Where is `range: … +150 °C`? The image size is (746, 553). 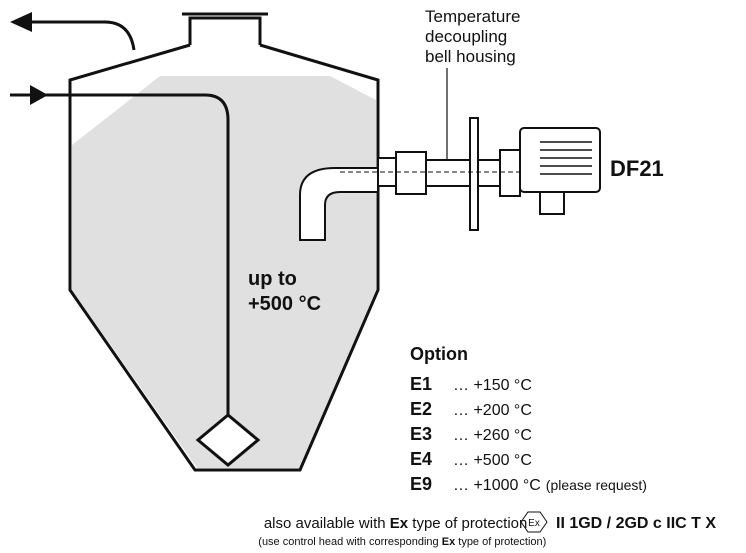
range: … +150 °C is located at coordinates (492, 385).